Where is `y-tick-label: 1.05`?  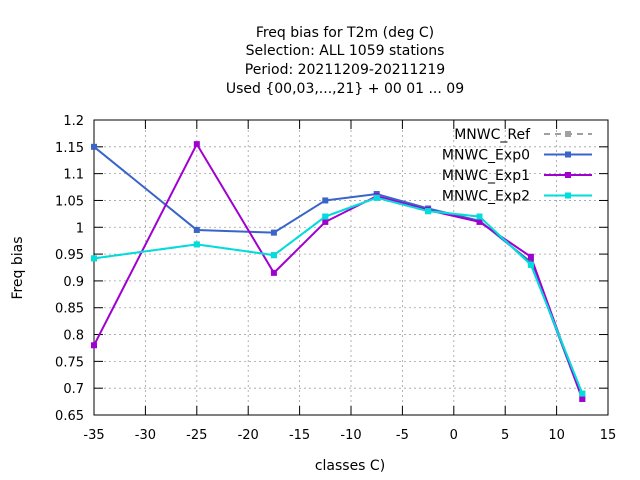
y-tick-label: 1.05 is located at coordinates (69, 201).